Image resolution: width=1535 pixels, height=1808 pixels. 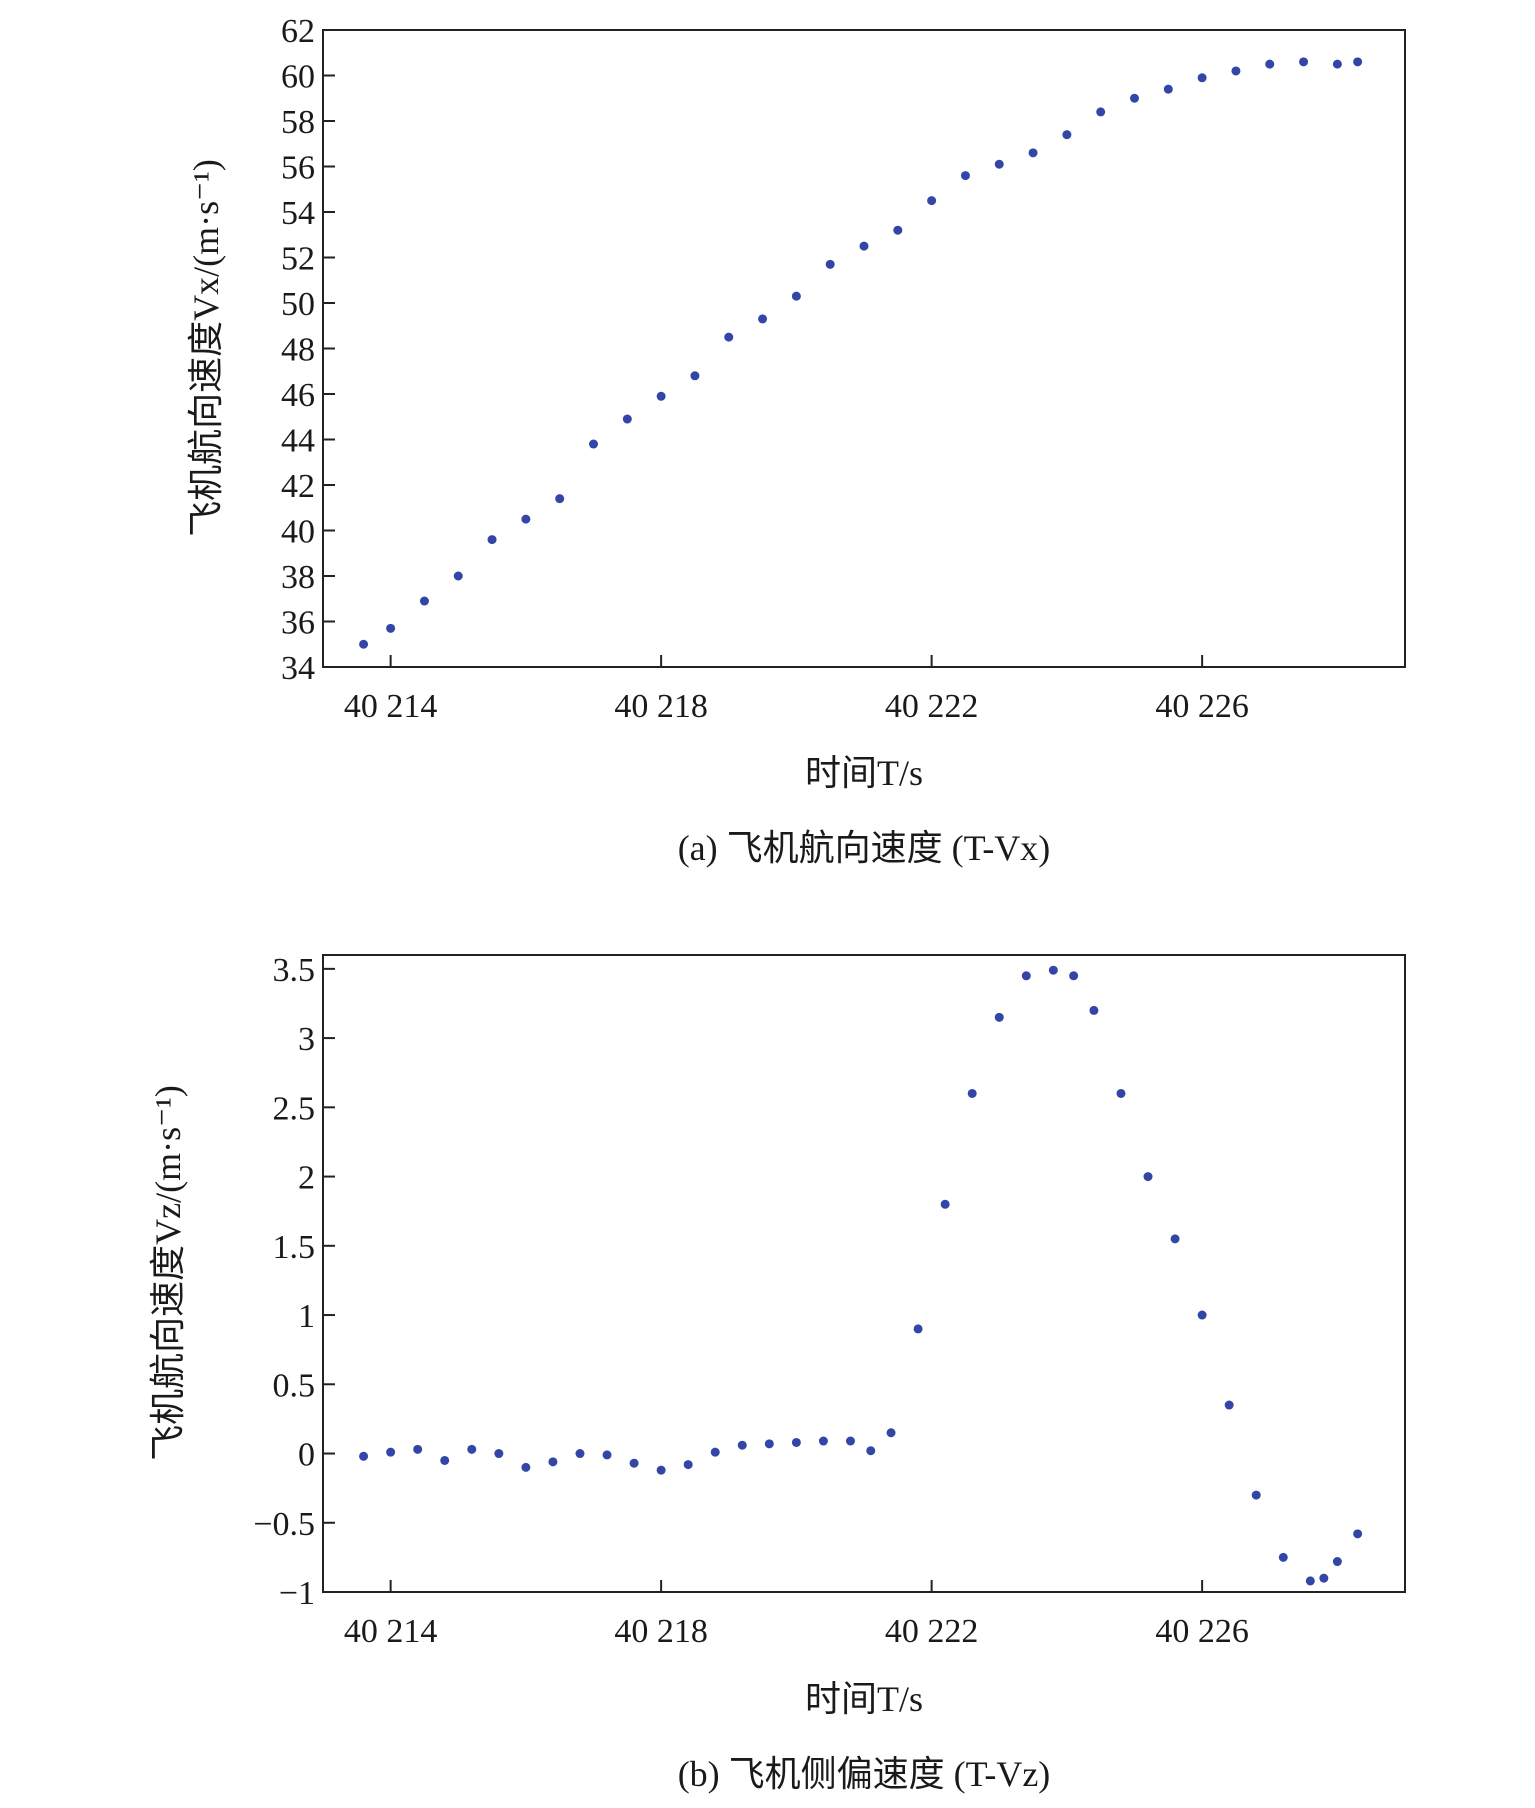 What do you see at coordinates (294, 1247) in the screenshot?
I see `y-tick-label: 1.5` at bounding box center [294, 1247].